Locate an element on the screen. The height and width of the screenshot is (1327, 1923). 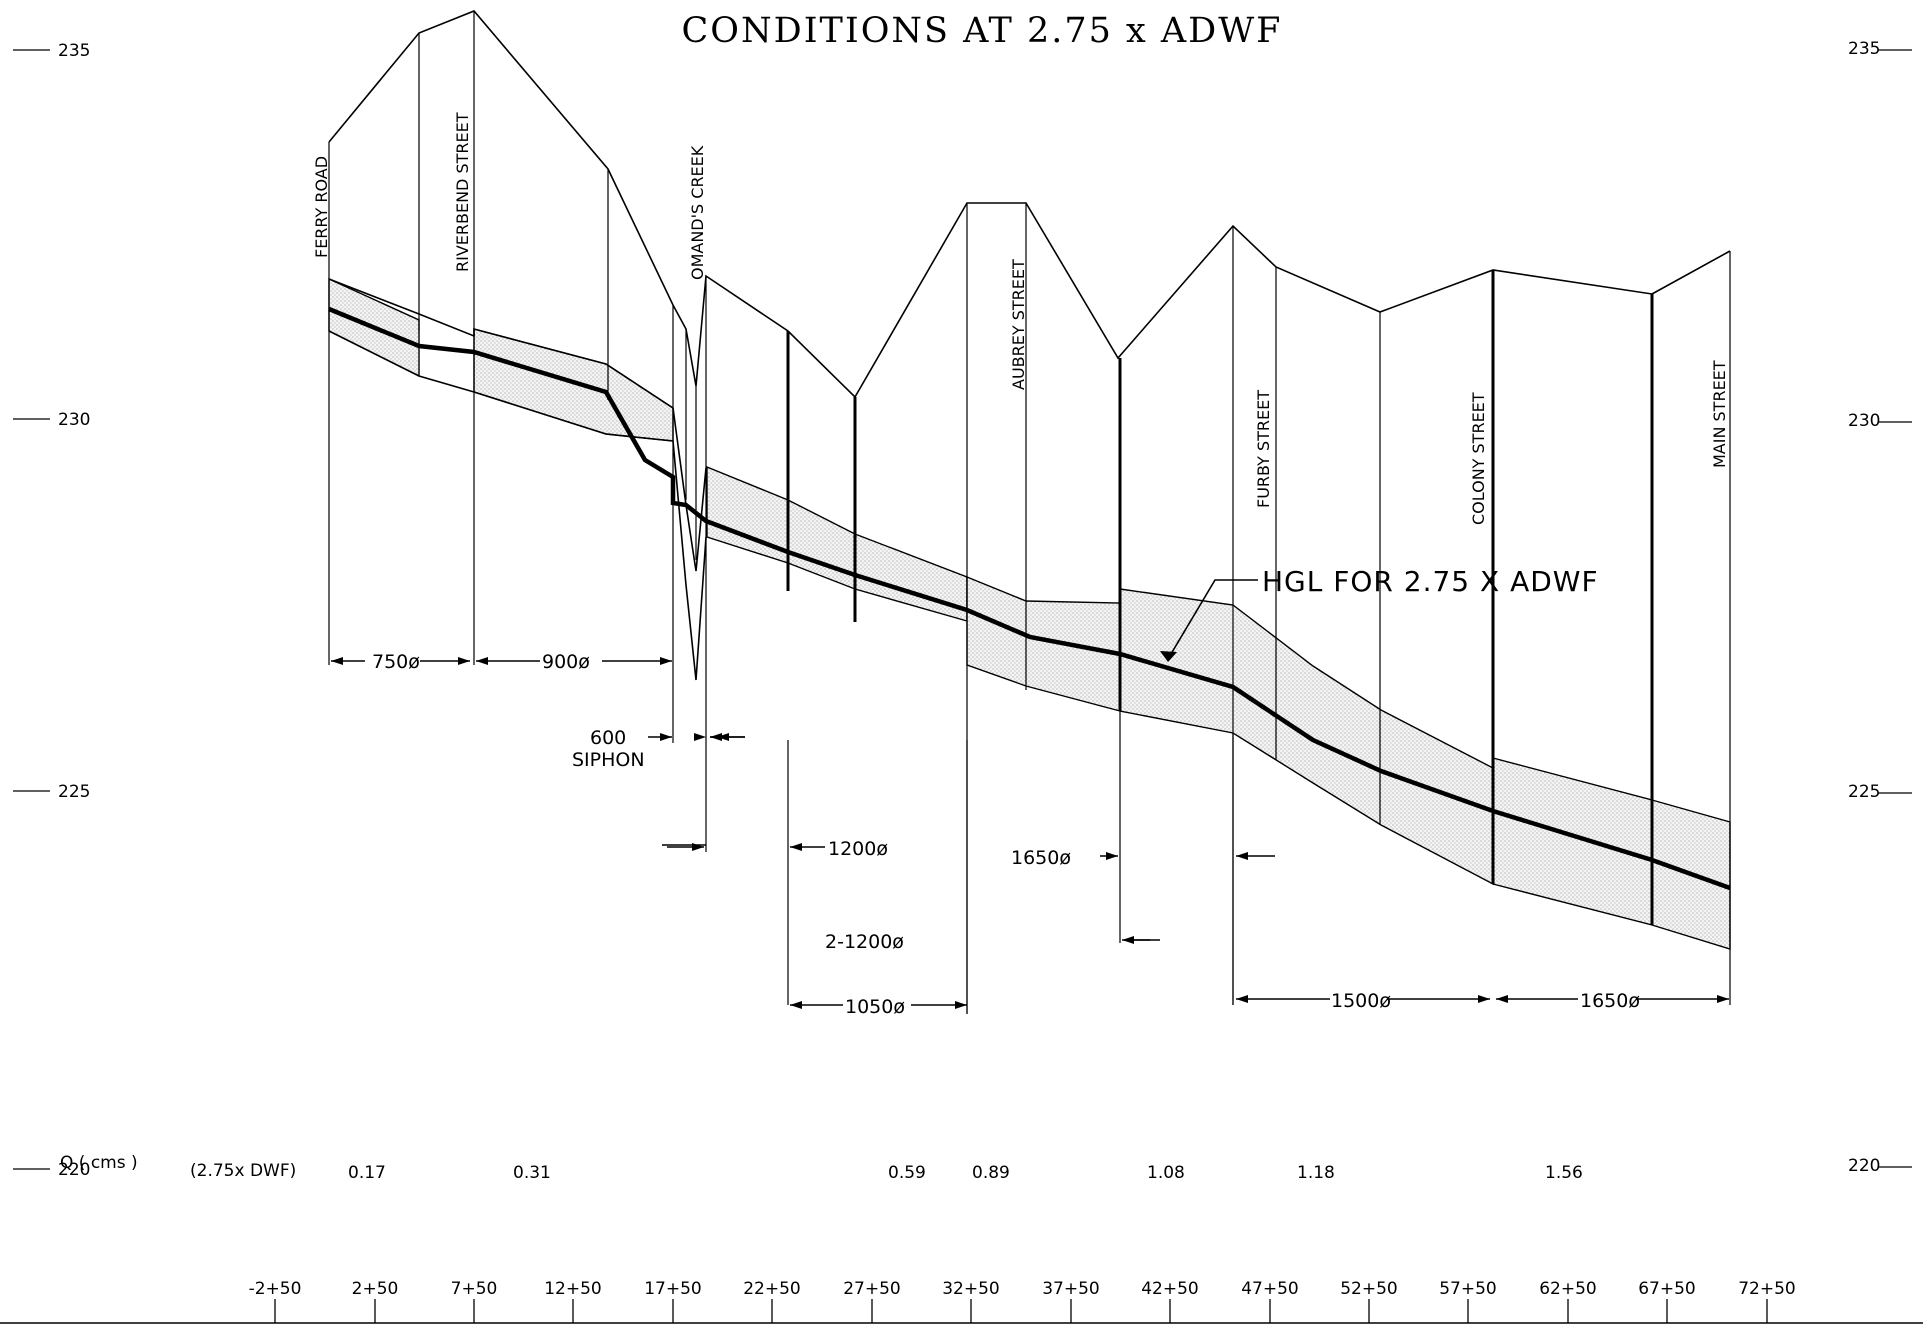
street-label-aubrey-street: AUBREY STREET is located at coordinates (1018, 324).